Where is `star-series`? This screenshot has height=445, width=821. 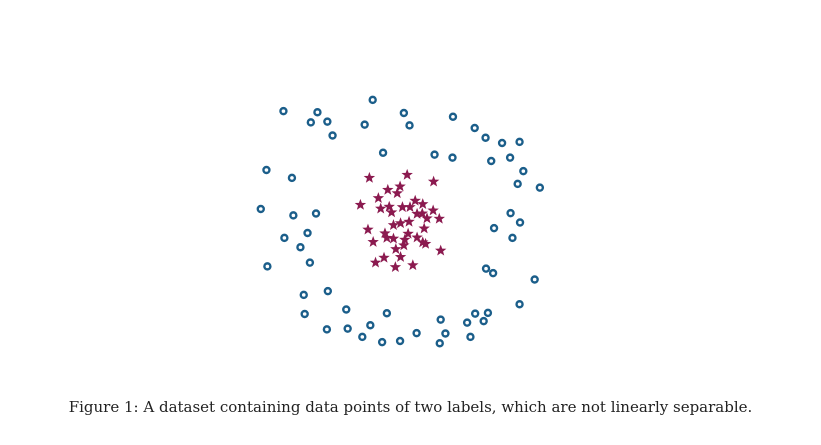
star-series is located at coordinates (400, 220).